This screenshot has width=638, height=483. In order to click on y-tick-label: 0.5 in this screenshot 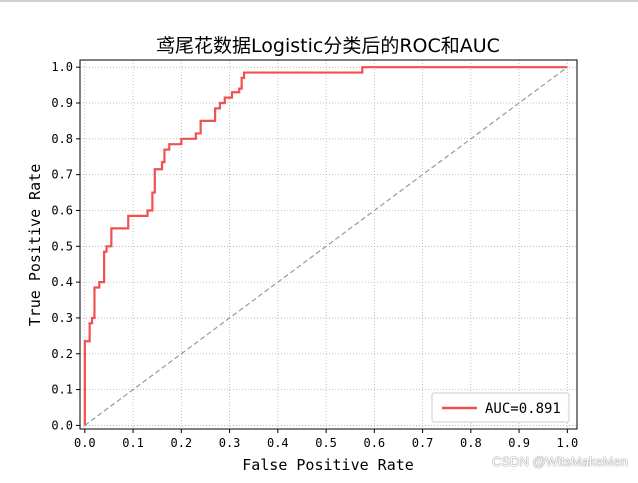, I will do `click(62, 246)`.